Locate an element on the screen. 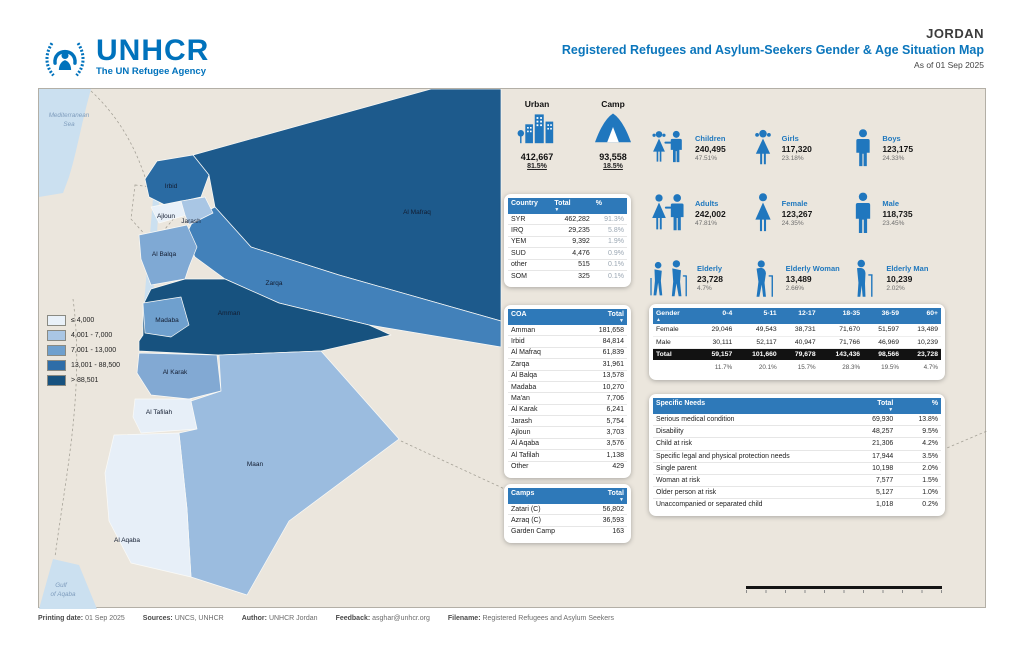  needs-col-header: Specific Needs is located at coordinates (751, 406).